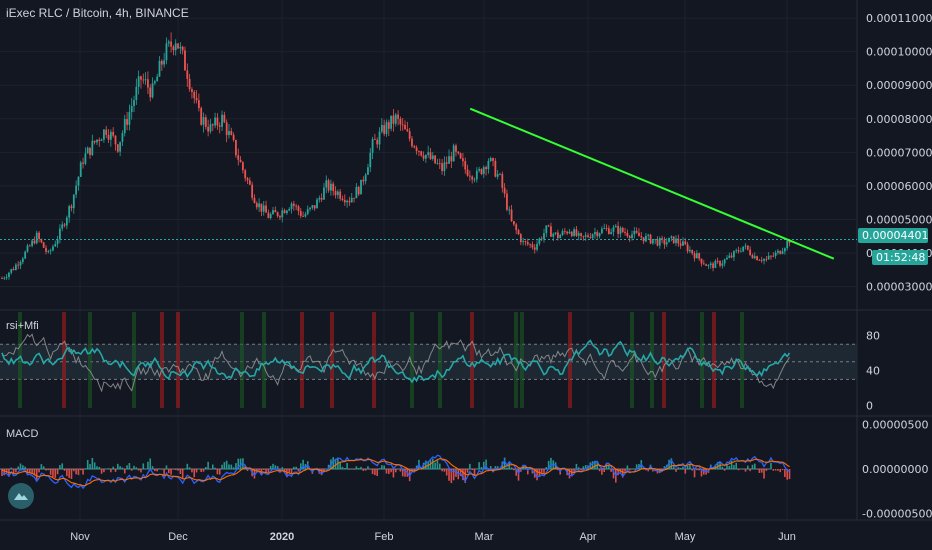  Describe the element at coordinates (685, 537) in the screenshot. I see `time-tick-label: May` at that location.